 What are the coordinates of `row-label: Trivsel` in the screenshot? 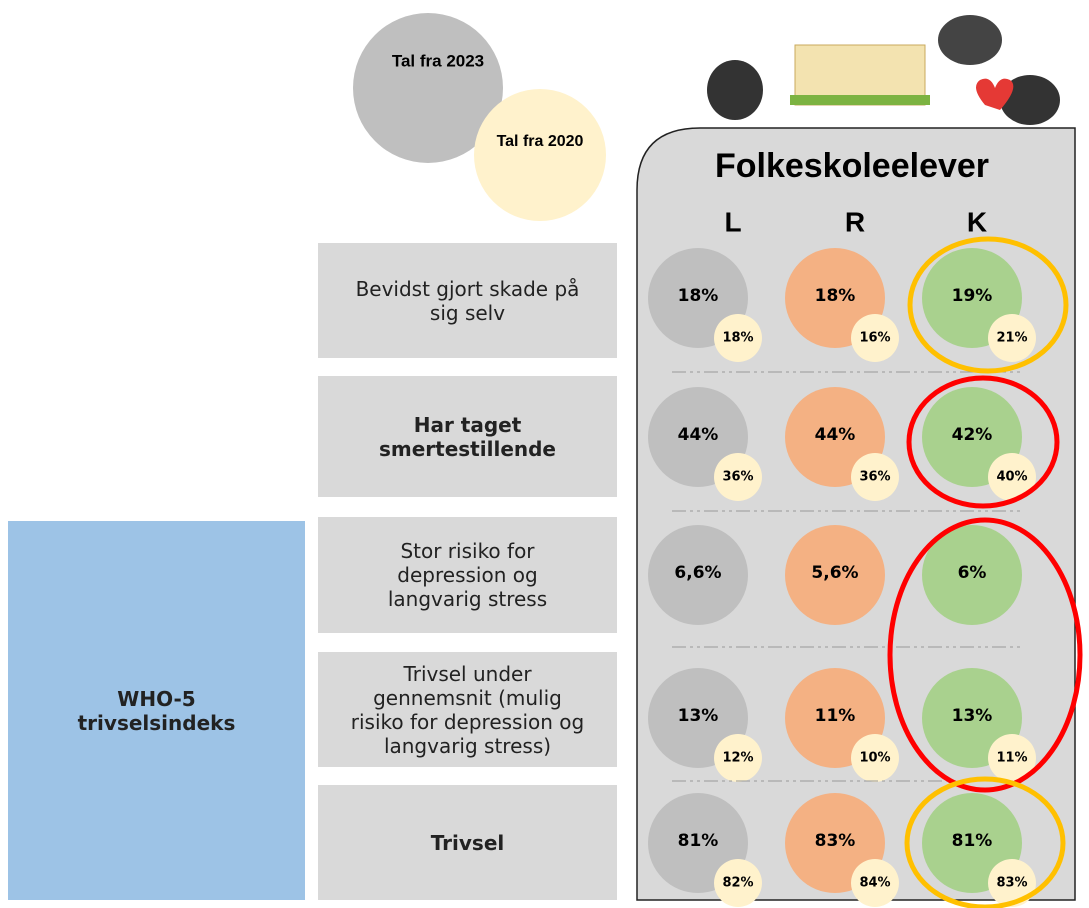 It's located at (467, 842).